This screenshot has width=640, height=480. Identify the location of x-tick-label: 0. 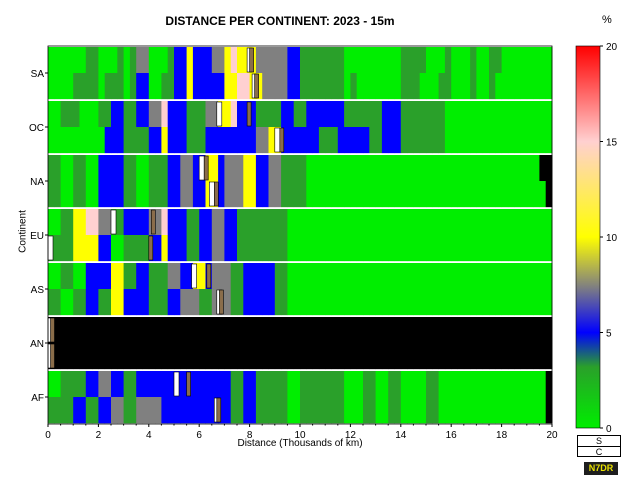
(48, 435).